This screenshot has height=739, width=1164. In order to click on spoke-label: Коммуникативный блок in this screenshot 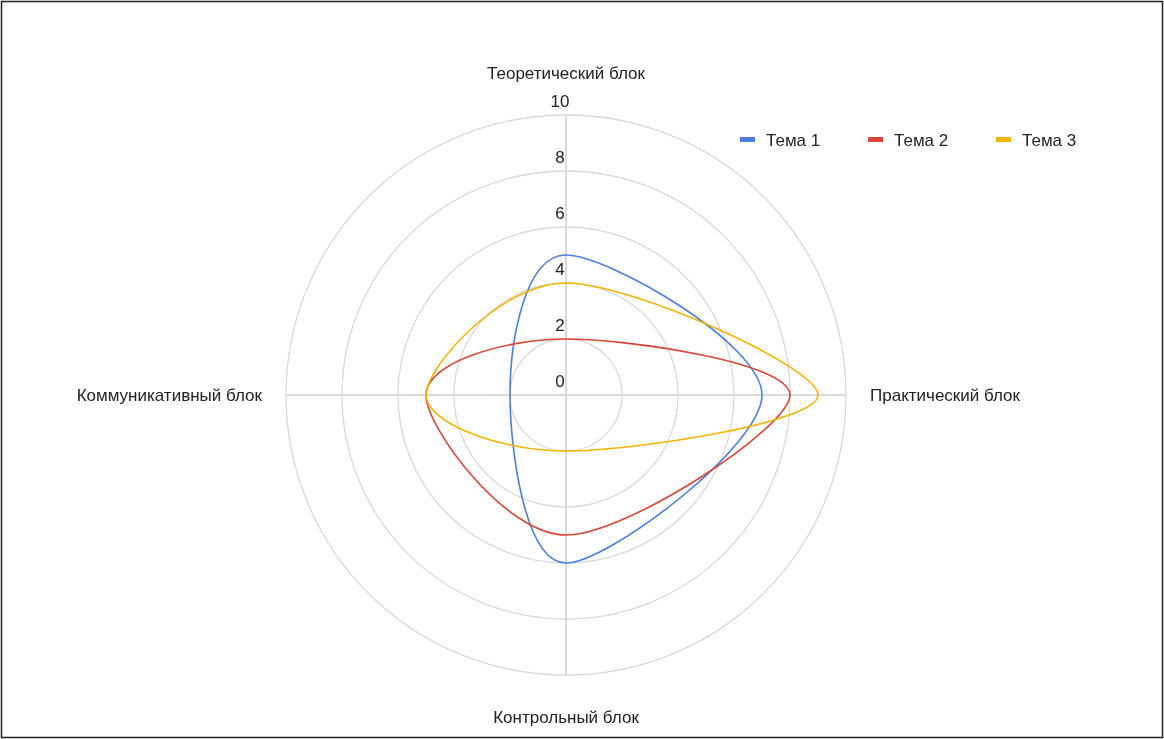, I will do `click(169, 395)`.